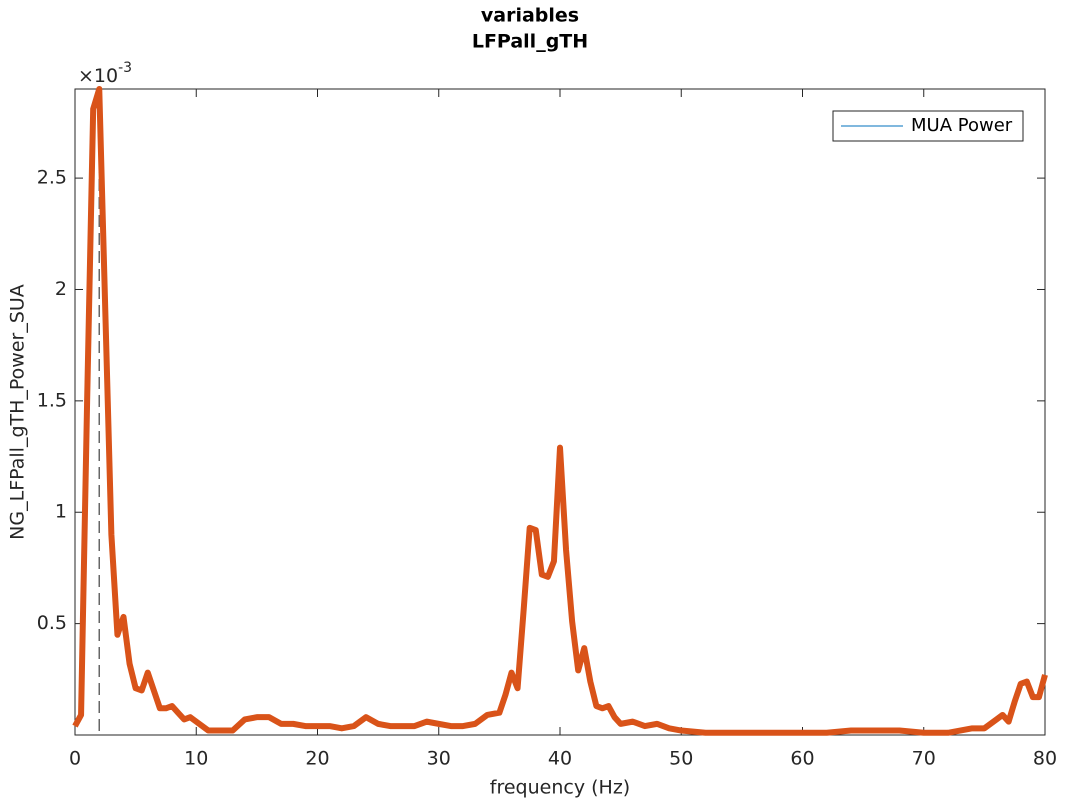 The height and width of the screenshot is (800, 1067). What do you see at coordinates (52, 400) in the screenshot?
I see `y-tick-label: 1.5` at bounding box center [52, 400].